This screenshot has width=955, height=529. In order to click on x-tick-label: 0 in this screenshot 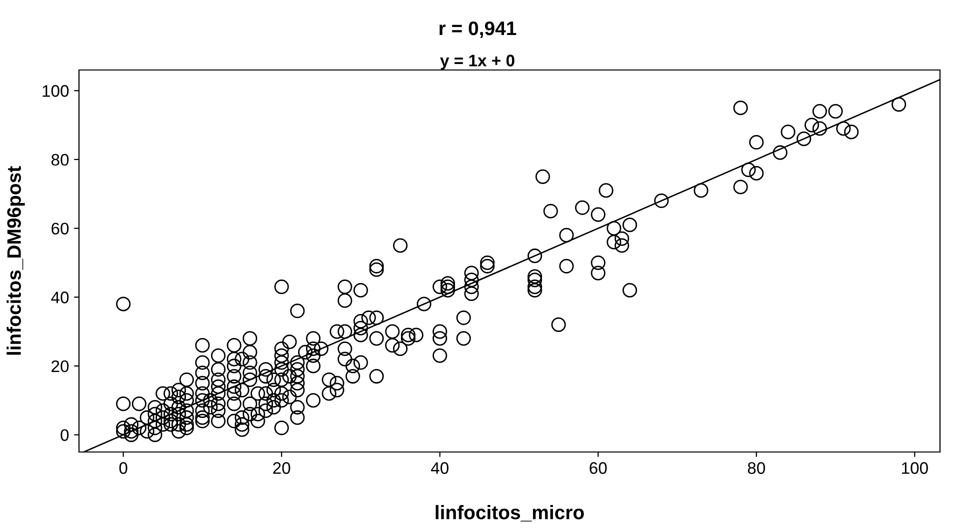, I will do `click(123, 468)`.